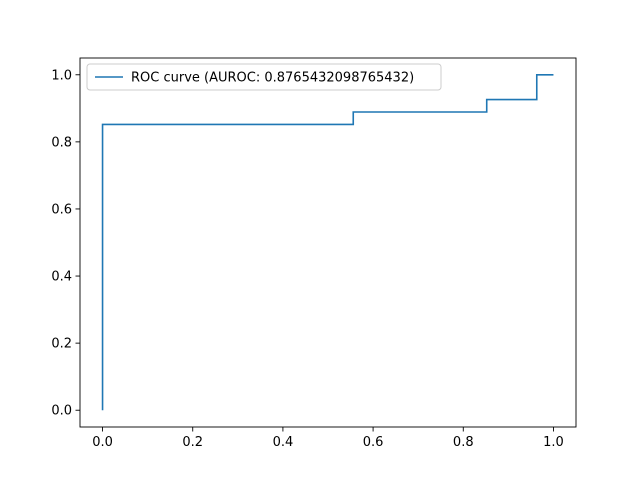  I want to click on y-tick-label: 0.2, so click(61, 344).